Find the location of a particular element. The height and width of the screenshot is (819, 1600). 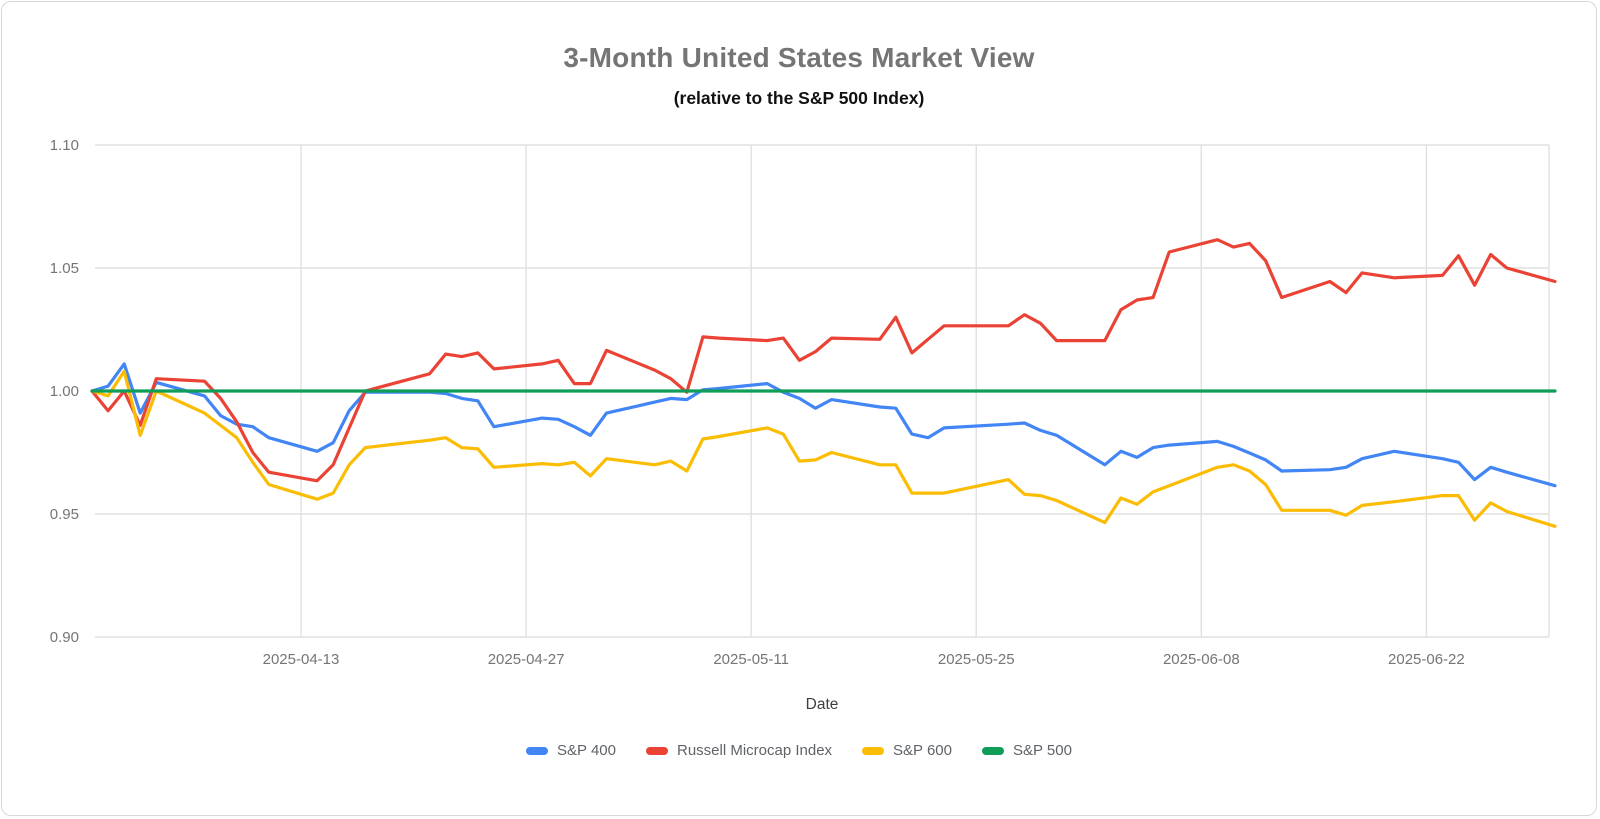

legend-swatch-sp400 is located at coordinates (537, 750).